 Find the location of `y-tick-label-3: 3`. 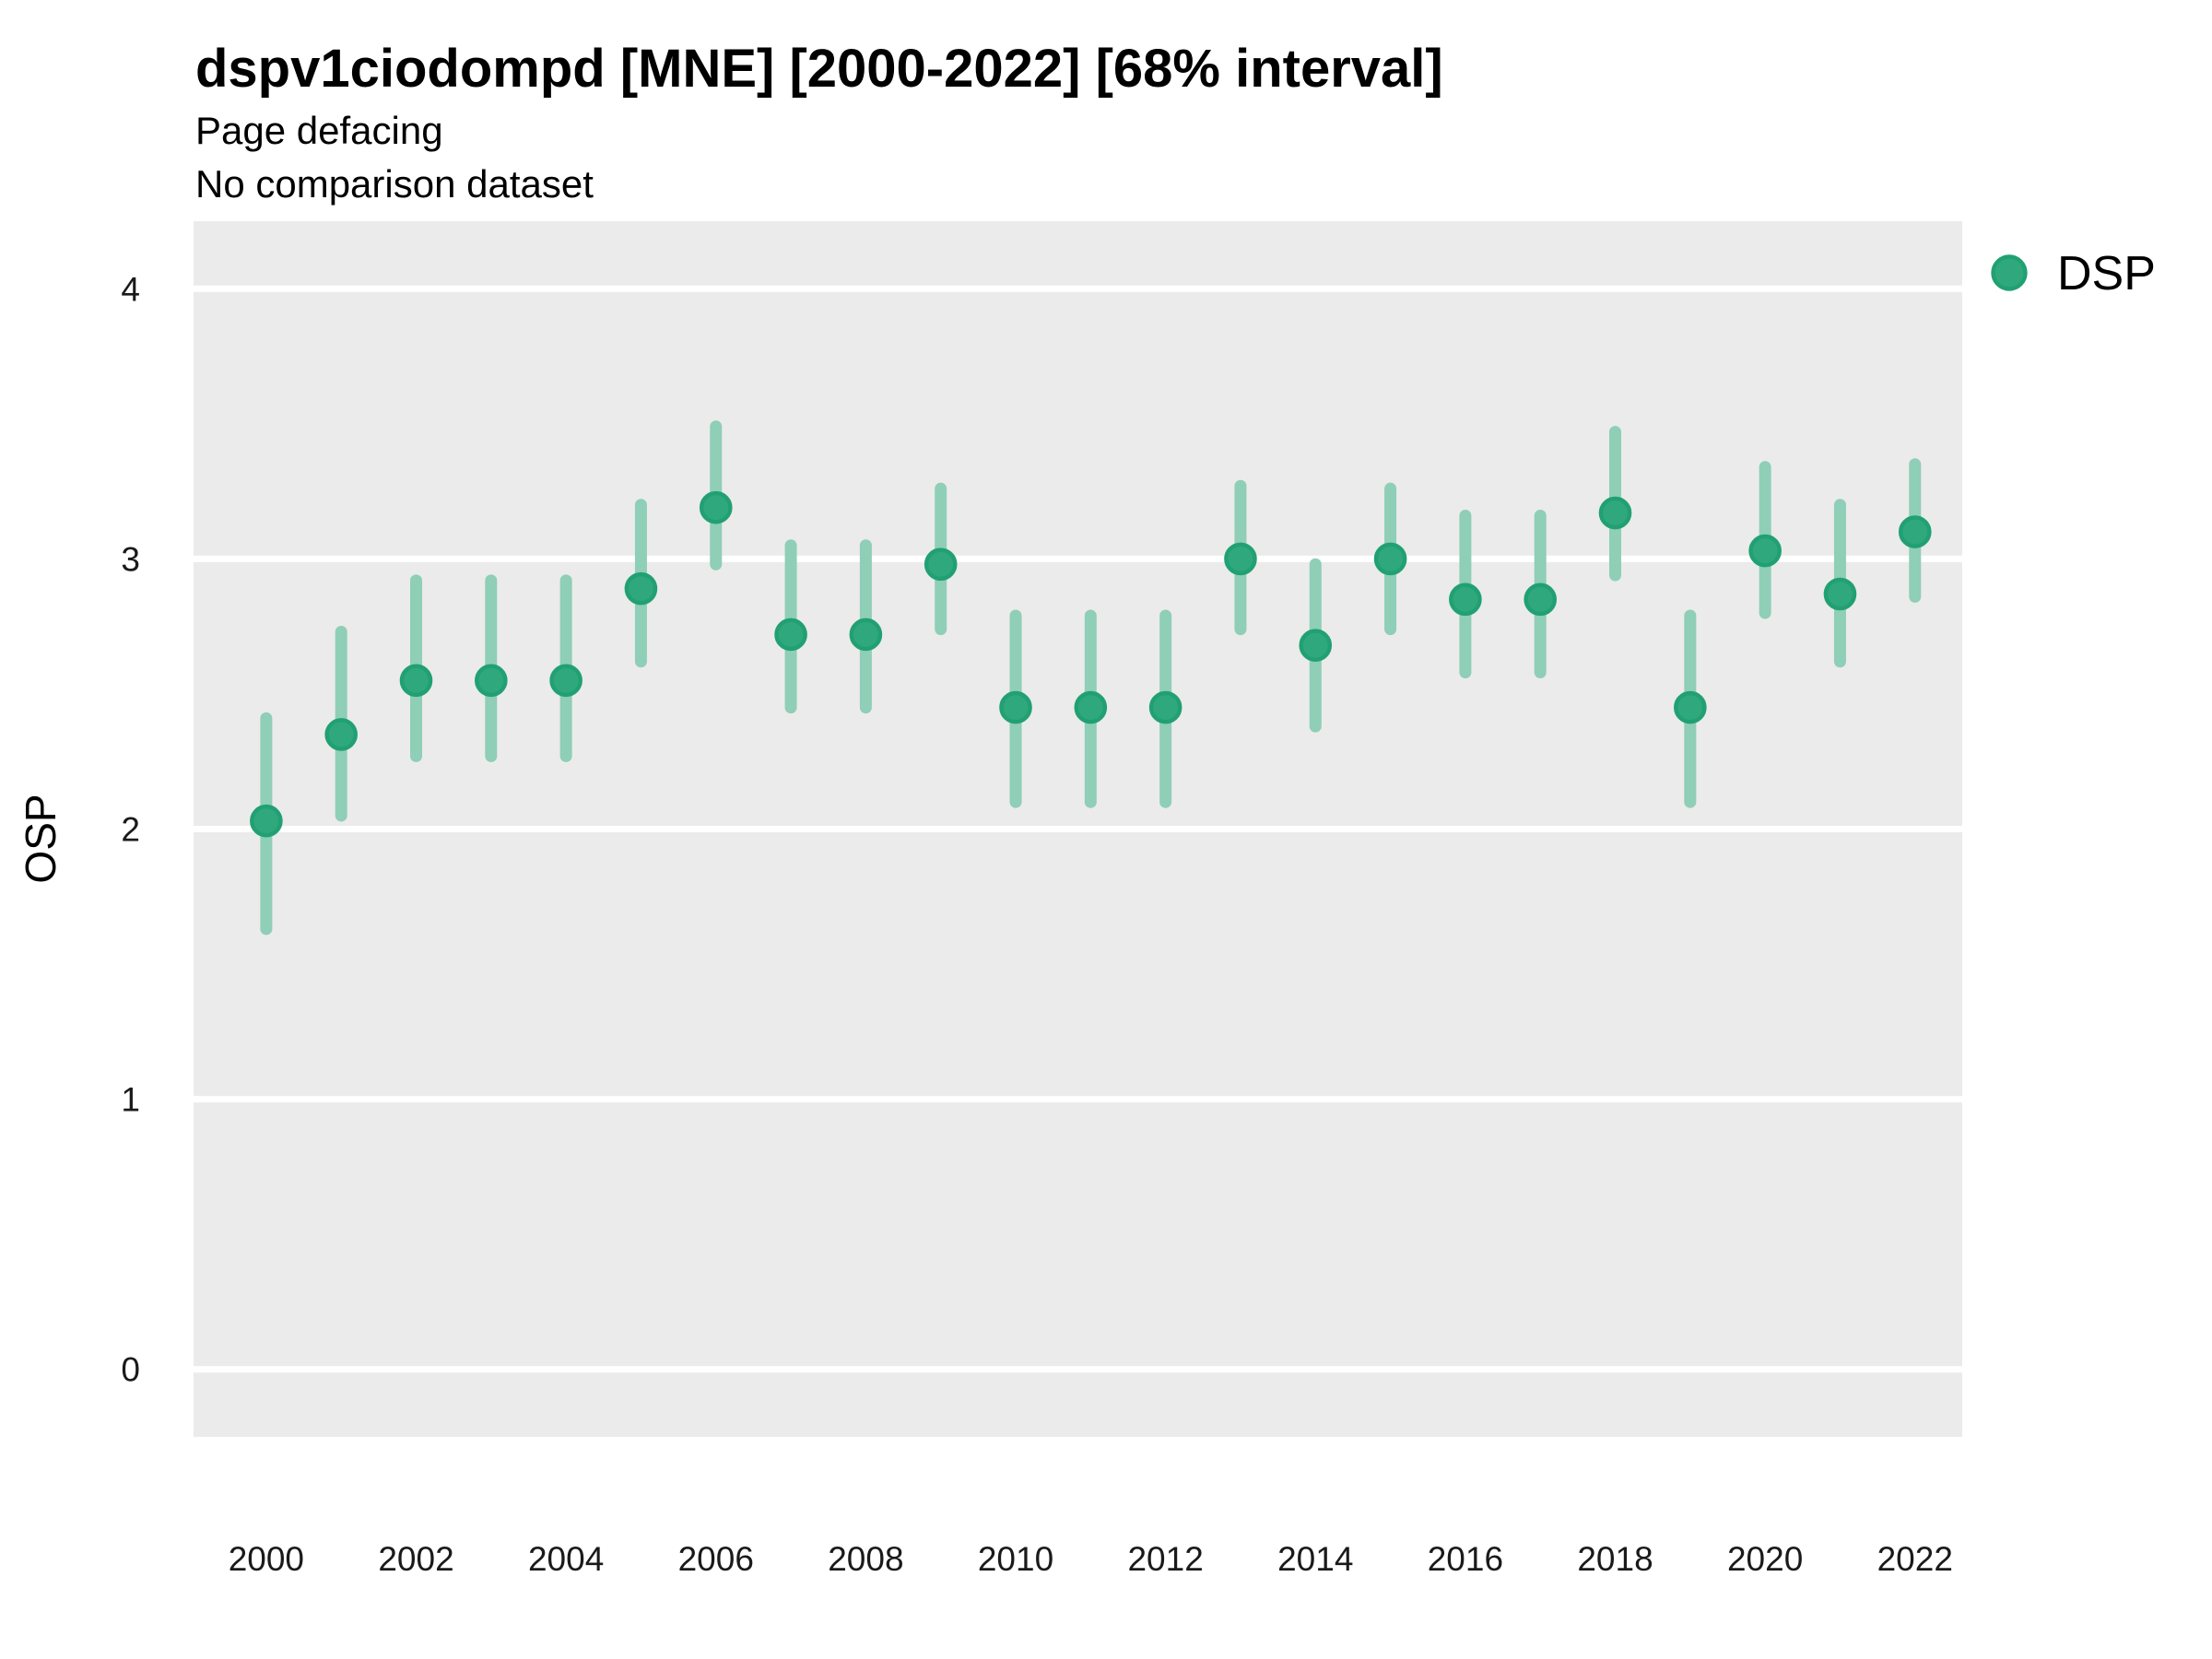

y-tick-label-3: 3 is located at coordinates (130, 559).